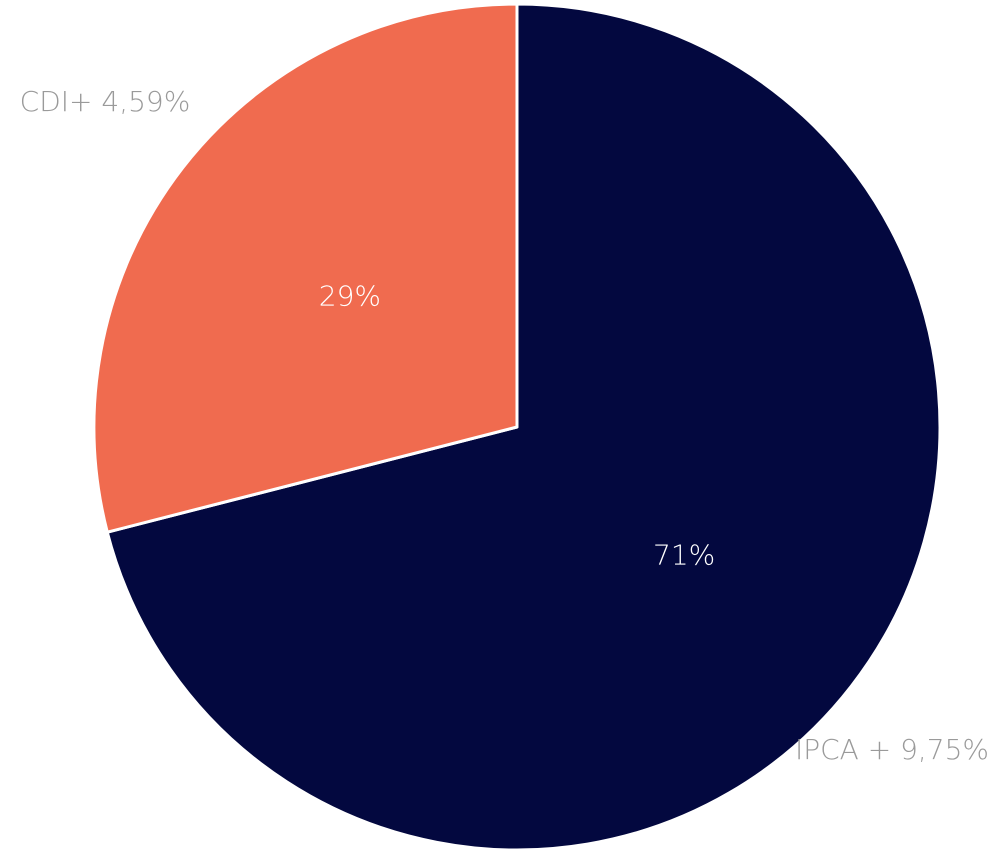 This screenshot has height=849, width=1008. What do you see at coordinates (105, 101) in the screenshot?
I see `category-label: CDI+ 4,59%` at bounding box center [105, 101].